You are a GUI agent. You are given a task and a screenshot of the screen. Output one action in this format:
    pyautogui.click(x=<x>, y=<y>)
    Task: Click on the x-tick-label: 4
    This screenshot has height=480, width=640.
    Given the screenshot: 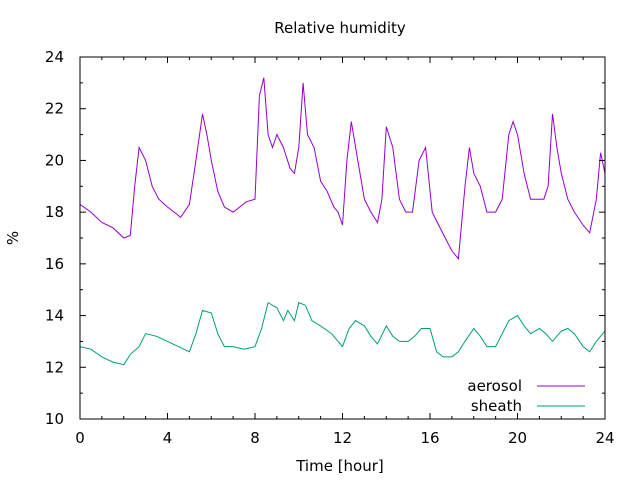 What is the action you would take?
    pyautogui.click(x=168, y=438)
    